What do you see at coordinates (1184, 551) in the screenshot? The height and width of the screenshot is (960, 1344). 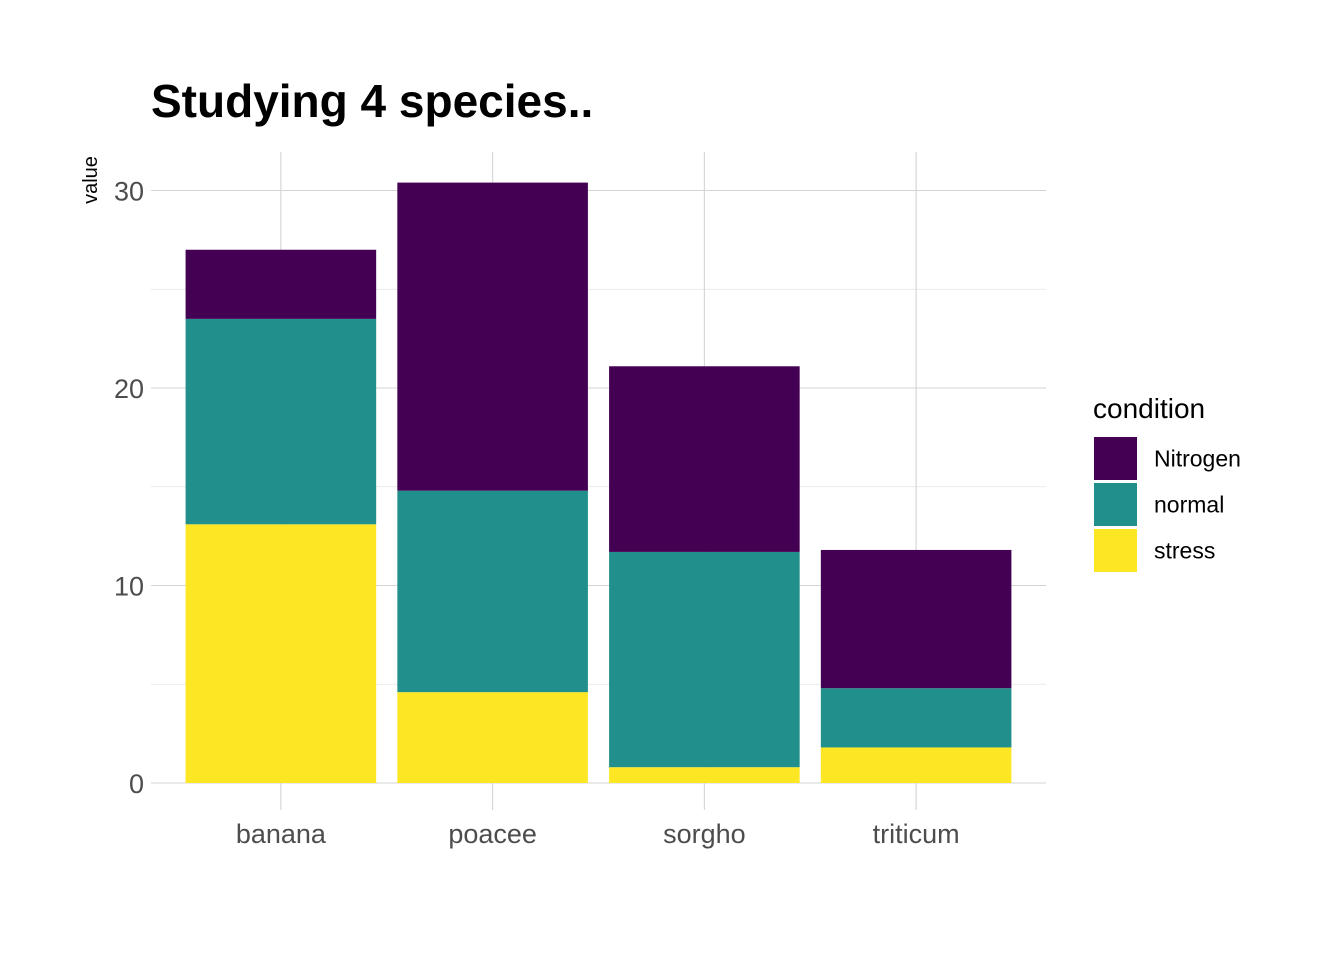 I see `legend-label-stress: stress` at bounding box center [1184, 551].